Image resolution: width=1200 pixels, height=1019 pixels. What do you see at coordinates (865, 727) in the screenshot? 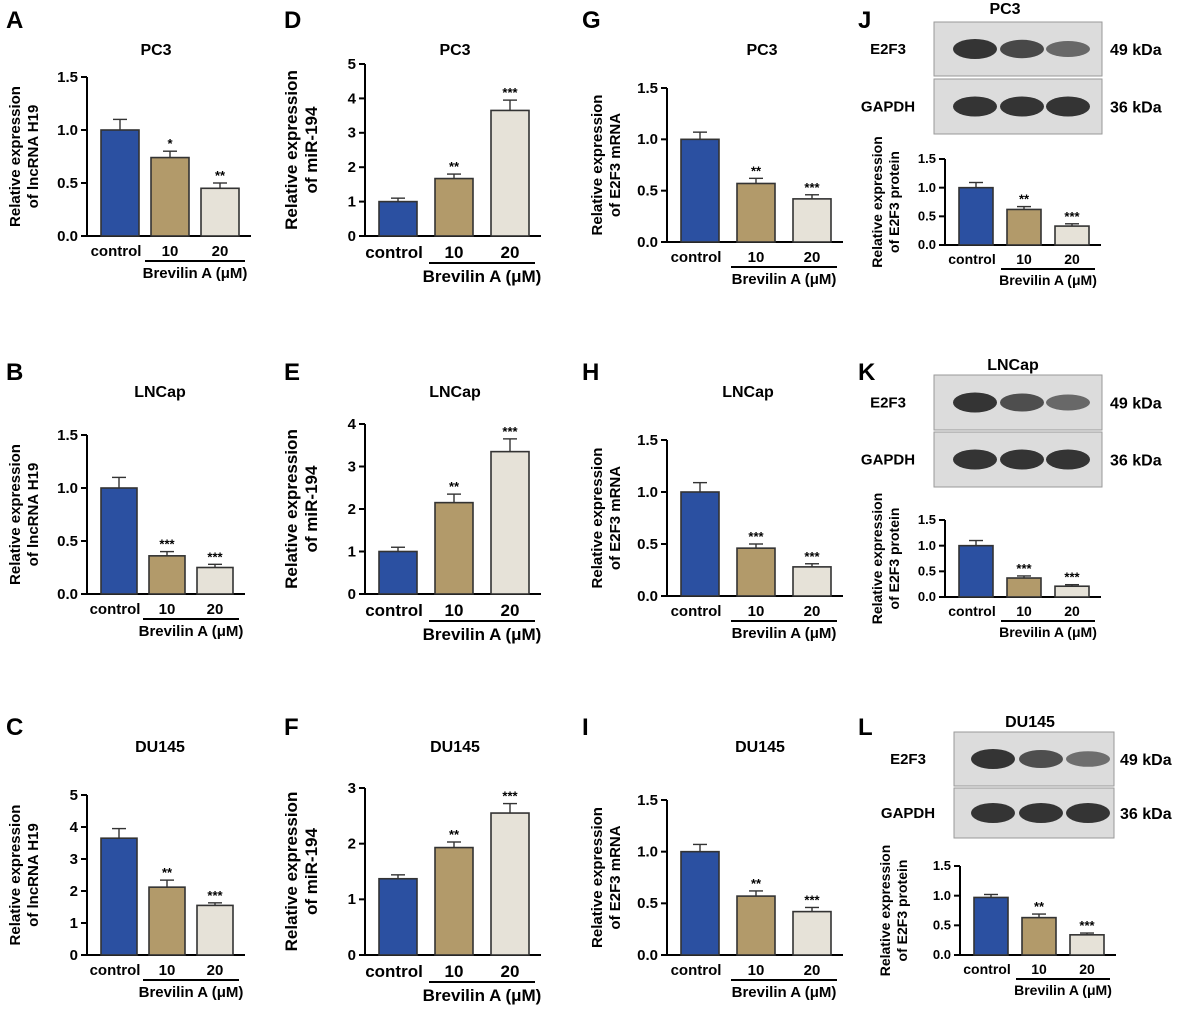
I see `panel-letter-l: L` at bounding box center [865, 727].